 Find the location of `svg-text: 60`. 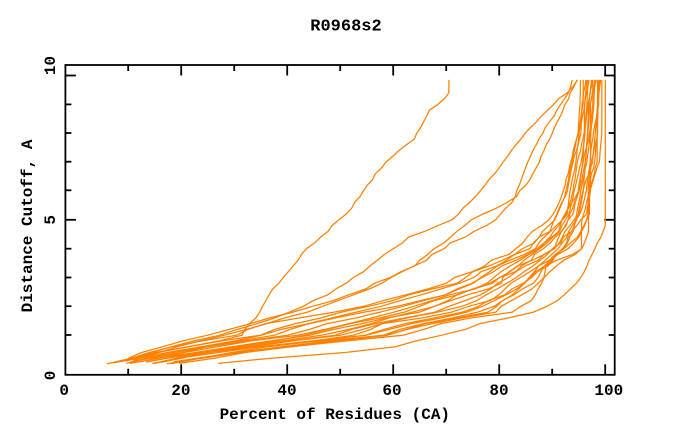

svg-text: 60 is located at coordinates (391, 391).